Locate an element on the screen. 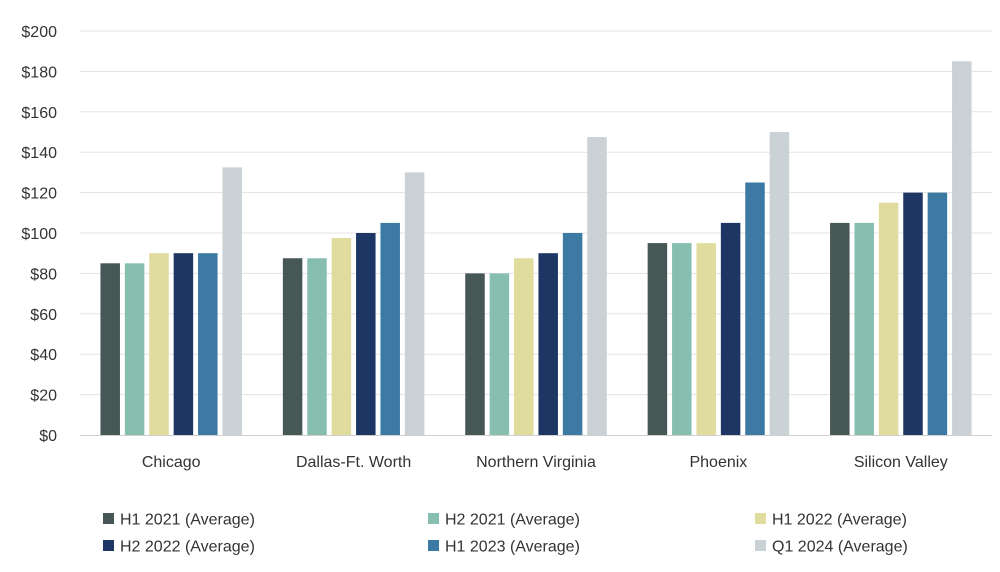  y-axis-ticks: $0 $20 $40 $60 $80 $100 $120 $140 $160 $180 $200 is located at coordinates (39, 234).